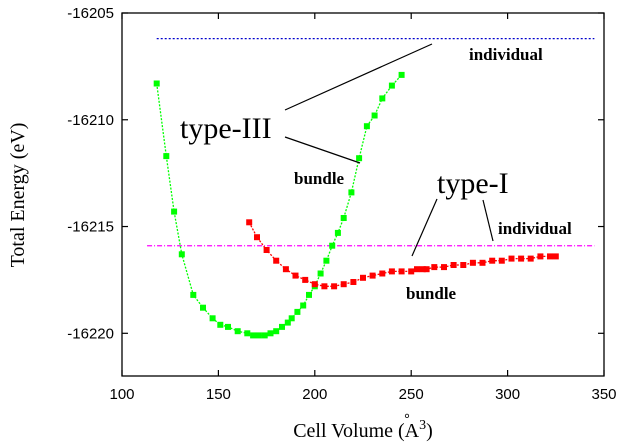  I want to click on label-type1-bundle: bundle, so click(431, 293).